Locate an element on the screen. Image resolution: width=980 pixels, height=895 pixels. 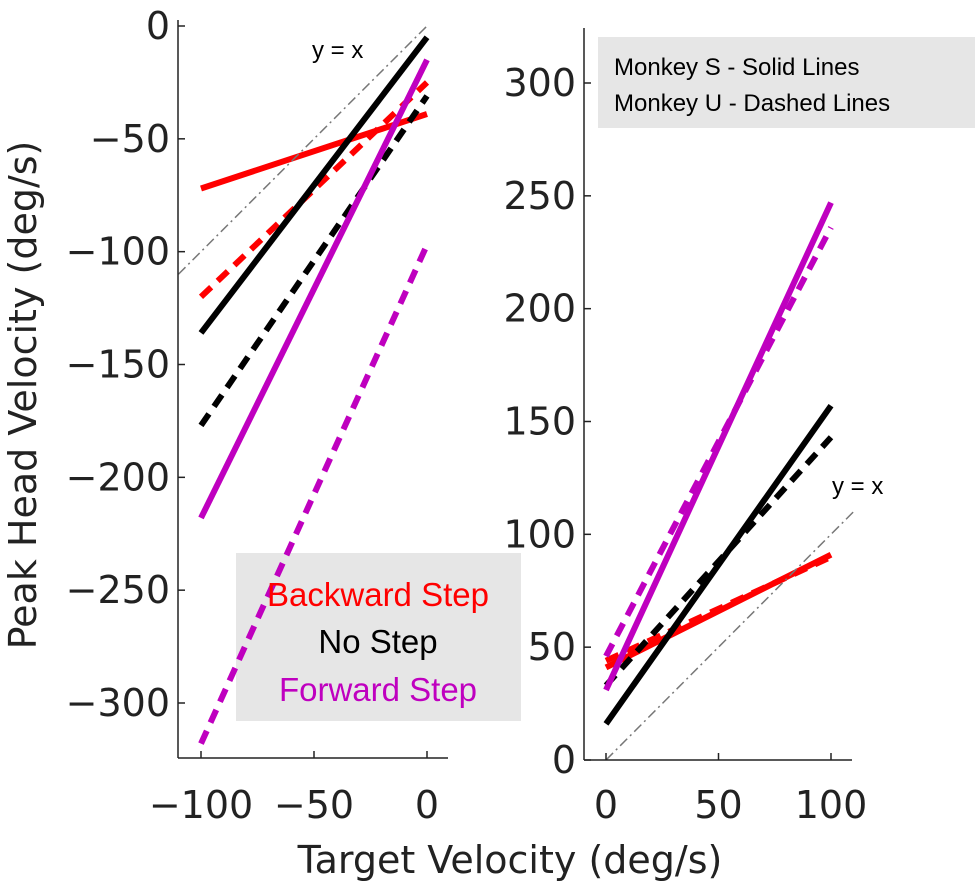
right-identity-dashdot-line is located at coordinates (730, 636).